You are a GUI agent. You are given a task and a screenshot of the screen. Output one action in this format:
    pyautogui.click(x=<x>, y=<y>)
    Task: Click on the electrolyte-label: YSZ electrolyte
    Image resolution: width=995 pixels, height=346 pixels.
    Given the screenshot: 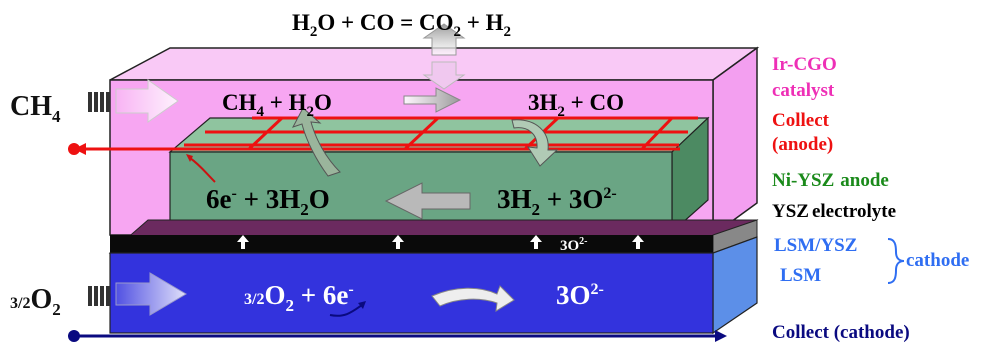 What is the action you would take?
    pyautogui.click(x=834, y=211)
    